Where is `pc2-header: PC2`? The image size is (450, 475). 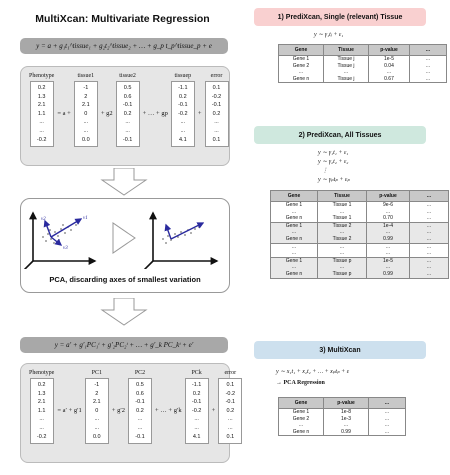 pc2-header: PC2 is located at coordinates (140, 373).